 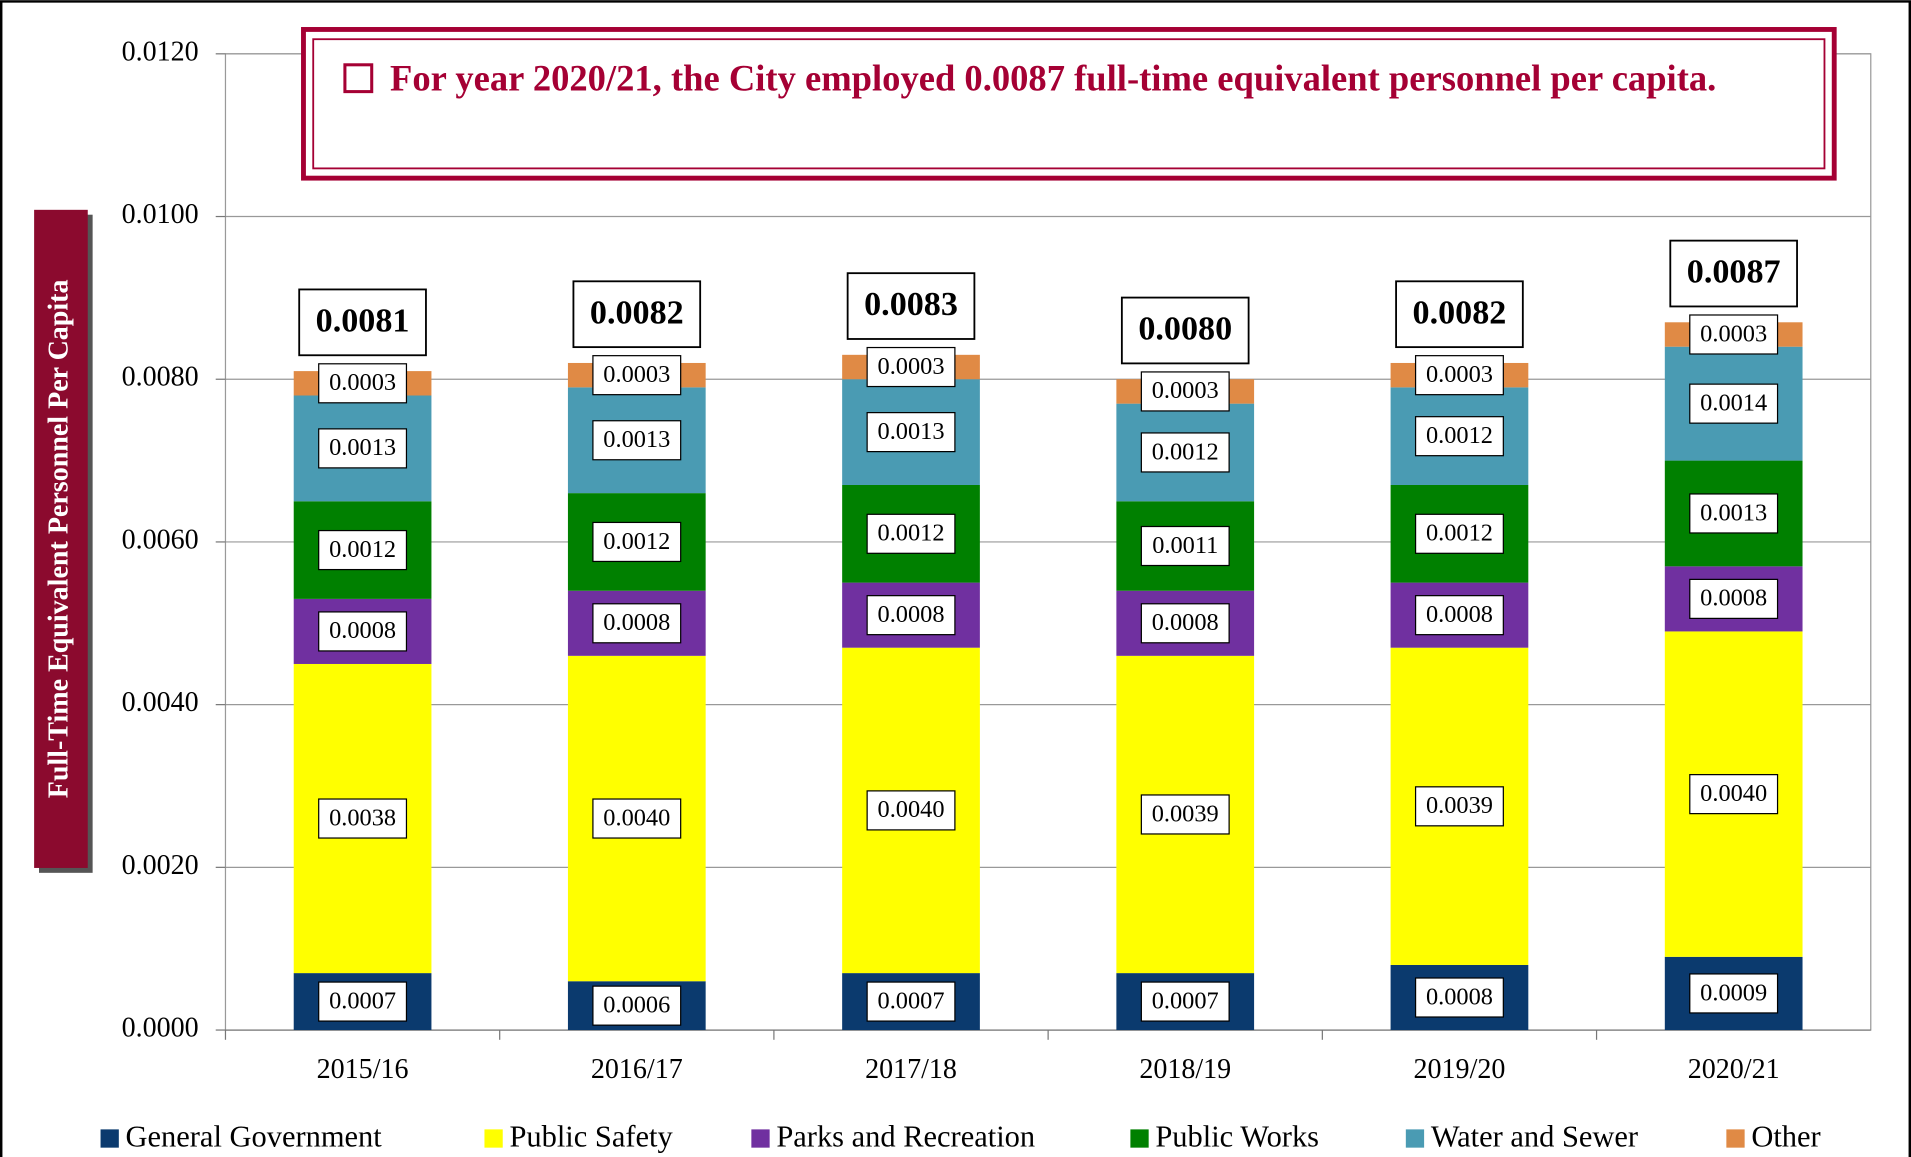 I want to click on annotation-inner, so click(x=1069, y=104).